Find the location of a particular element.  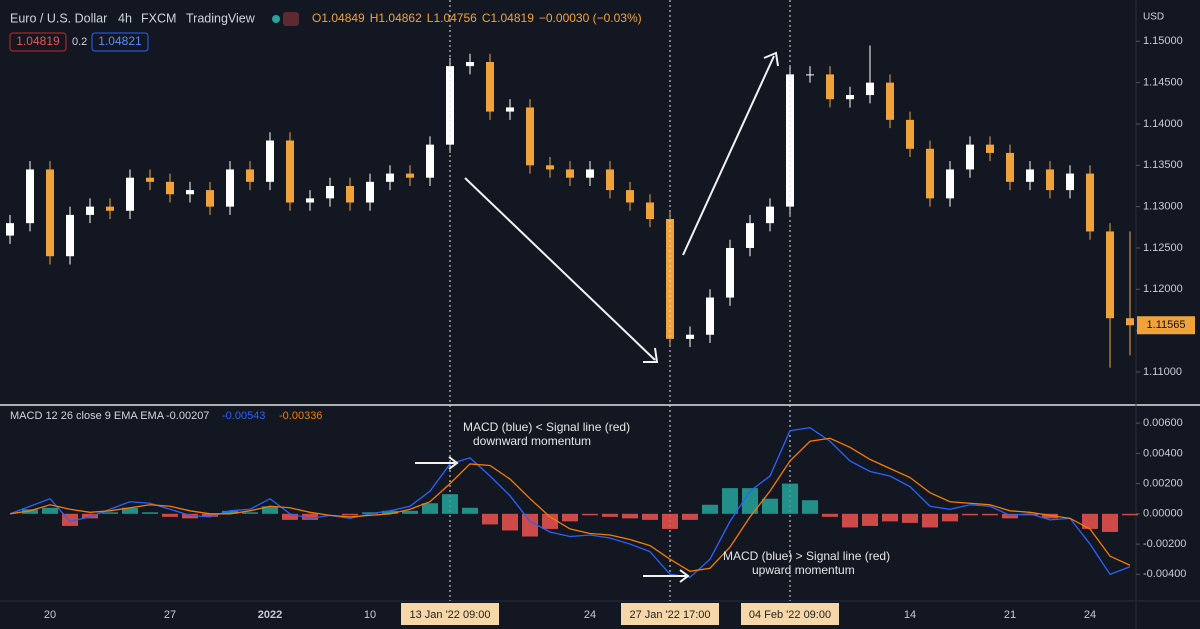

y-tick-label: 1.13000 is located at coordinates (1163, 207).